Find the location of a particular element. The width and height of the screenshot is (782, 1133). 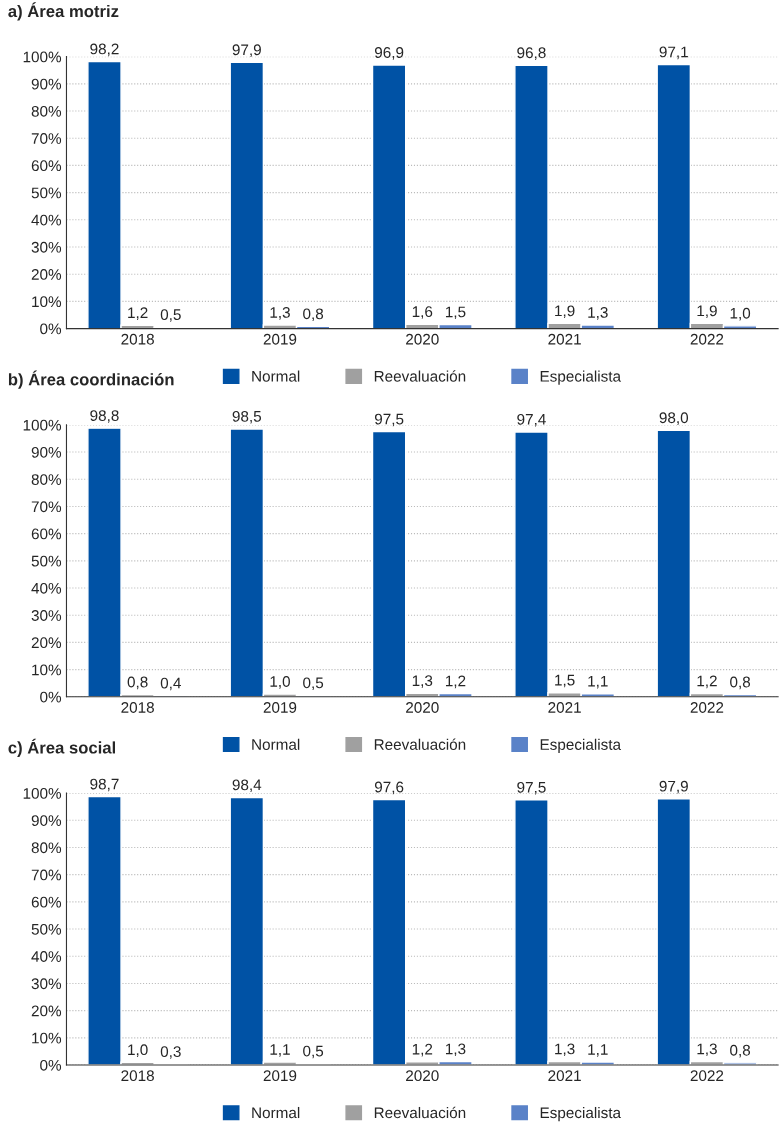

data-label: 98,0 is located at coordinates (674, 418).